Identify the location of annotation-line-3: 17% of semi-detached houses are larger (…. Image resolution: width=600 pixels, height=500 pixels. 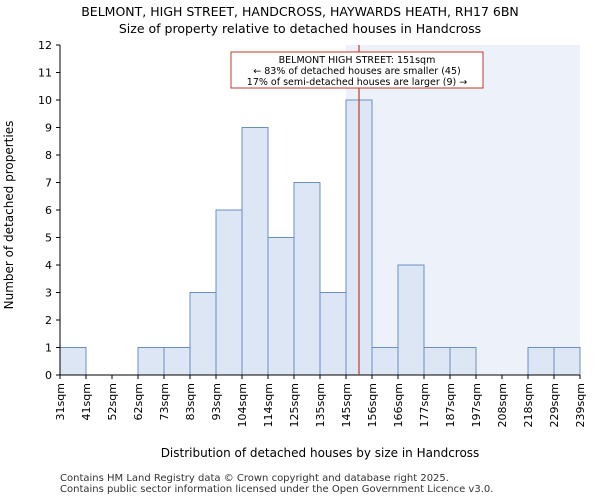
(357, 82).